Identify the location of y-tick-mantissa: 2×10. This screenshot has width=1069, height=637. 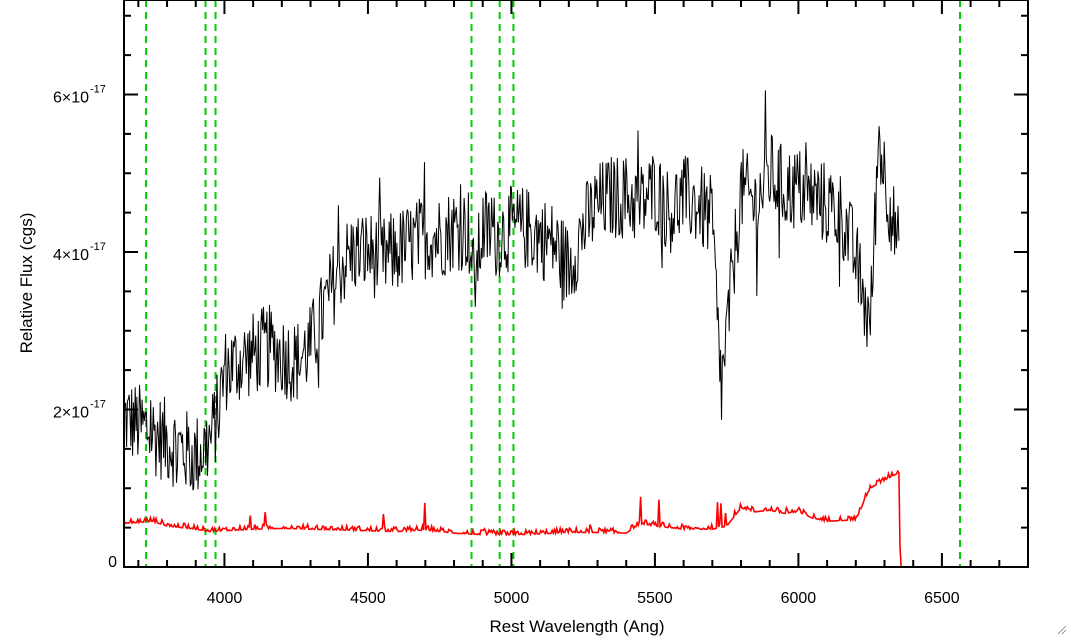
(71, 413).